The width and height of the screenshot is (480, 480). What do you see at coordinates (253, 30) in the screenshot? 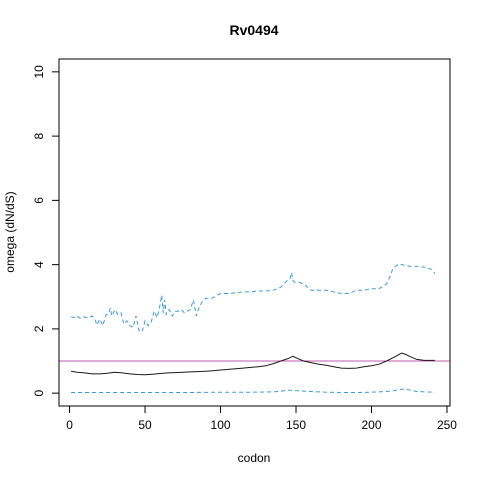
I see `chart-title: Rv0494` at bounding box center [253, 30].